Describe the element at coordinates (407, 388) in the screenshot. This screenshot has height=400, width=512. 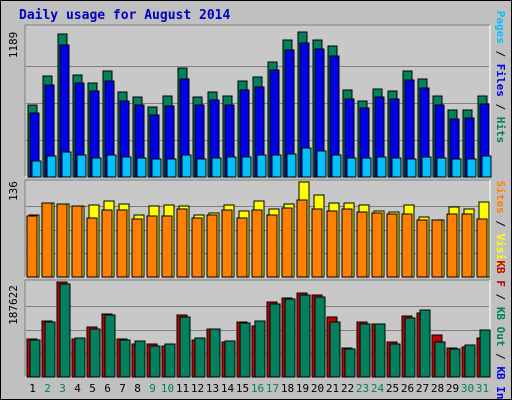
I see `day-label-26: 26` at that location.